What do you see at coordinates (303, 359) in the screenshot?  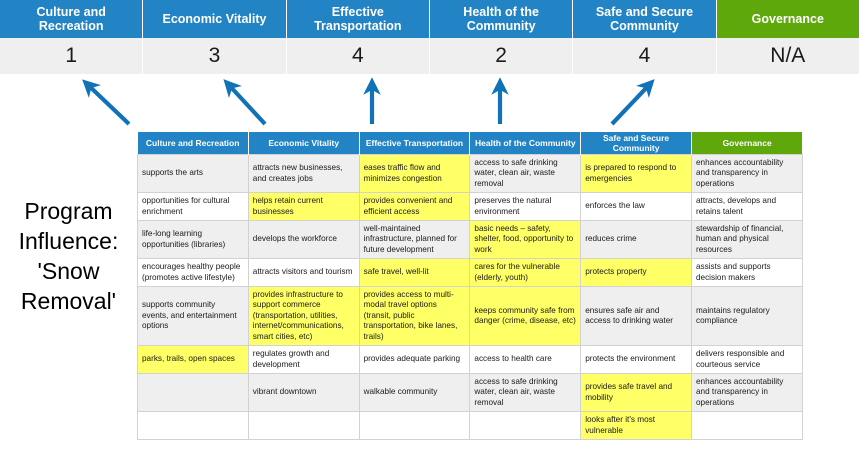 I see `matrix-cell: regulates growth and development` at bounding box center [303, 359].